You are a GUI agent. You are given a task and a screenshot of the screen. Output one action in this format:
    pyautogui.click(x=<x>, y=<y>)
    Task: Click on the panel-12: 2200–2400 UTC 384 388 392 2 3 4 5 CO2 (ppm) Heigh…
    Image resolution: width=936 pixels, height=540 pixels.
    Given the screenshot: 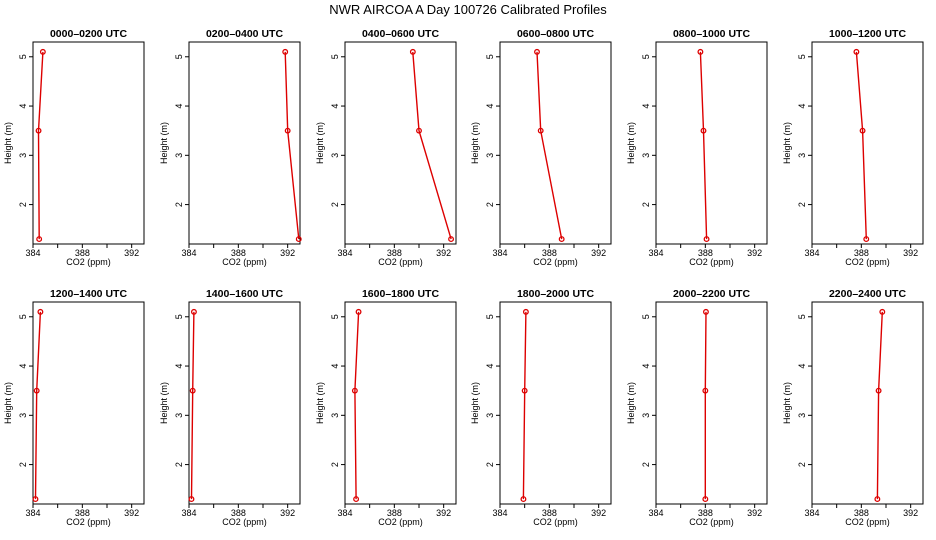 What is the action you would take?
    pyautogui.click(x=853, y=407)
    